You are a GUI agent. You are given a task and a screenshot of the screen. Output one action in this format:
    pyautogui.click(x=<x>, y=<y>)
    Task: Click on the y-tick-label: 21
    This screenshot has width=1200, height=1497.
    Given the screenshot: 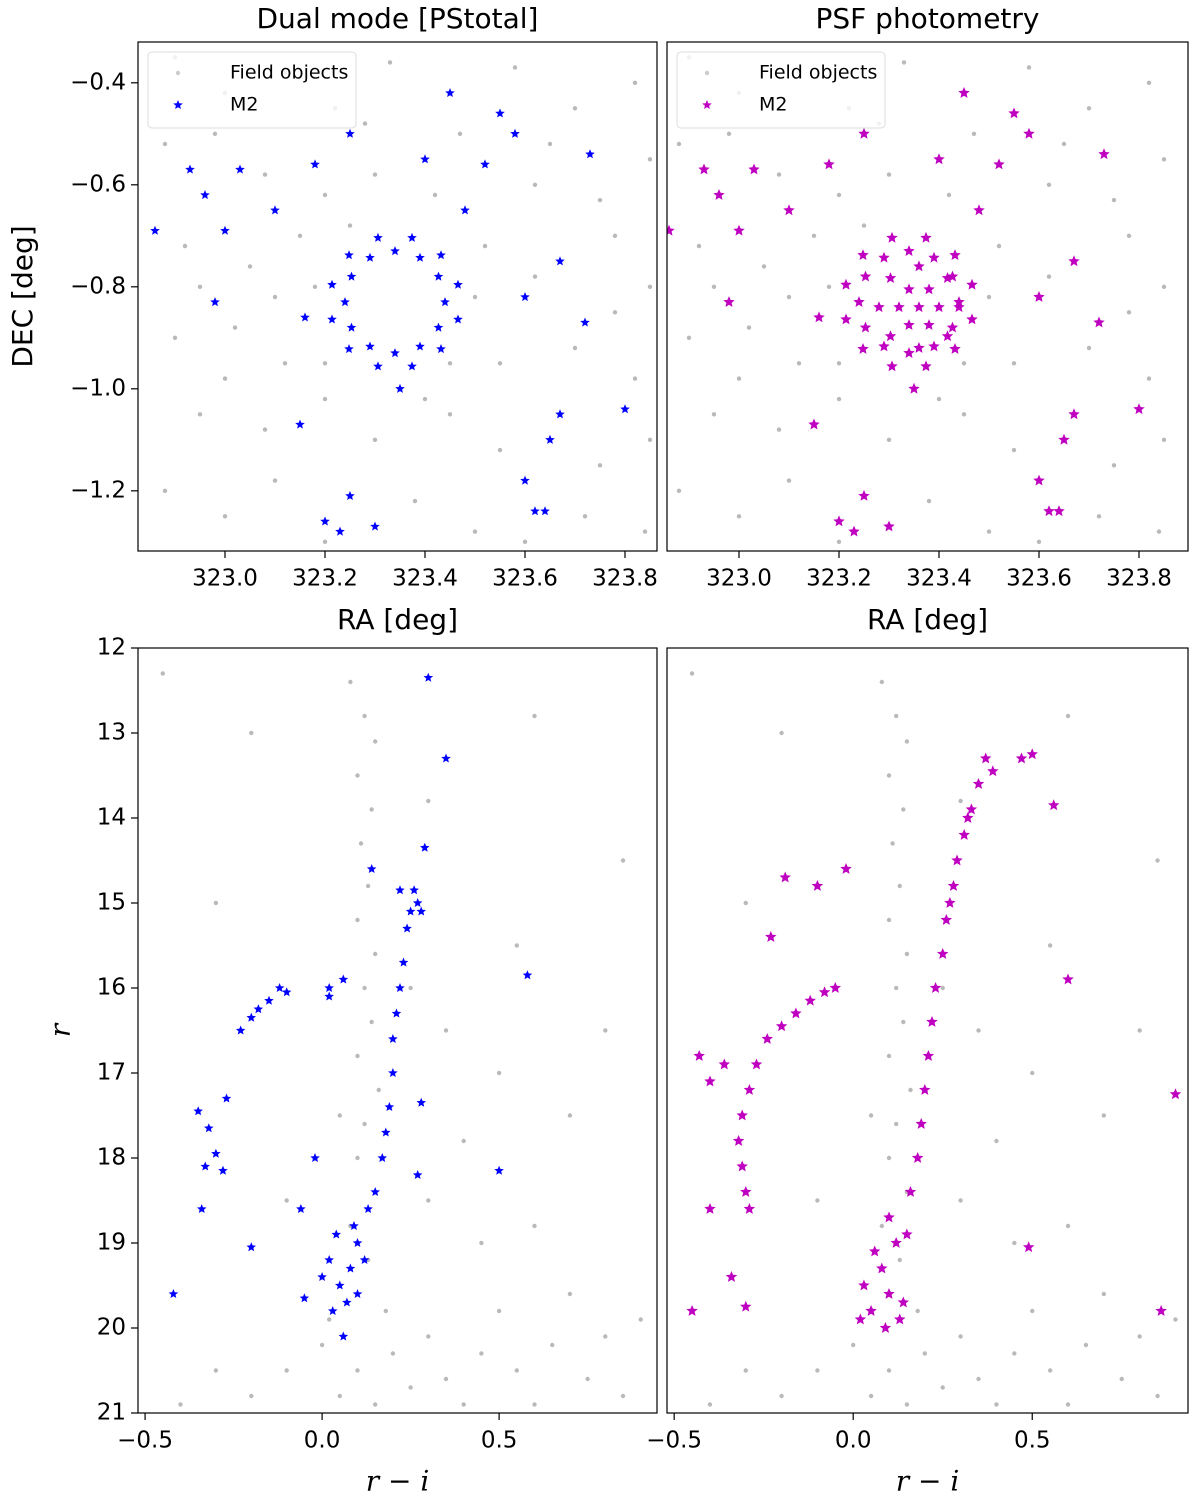 What is the action you would take?
    pyautogui.click(x=111, y=1413)
    